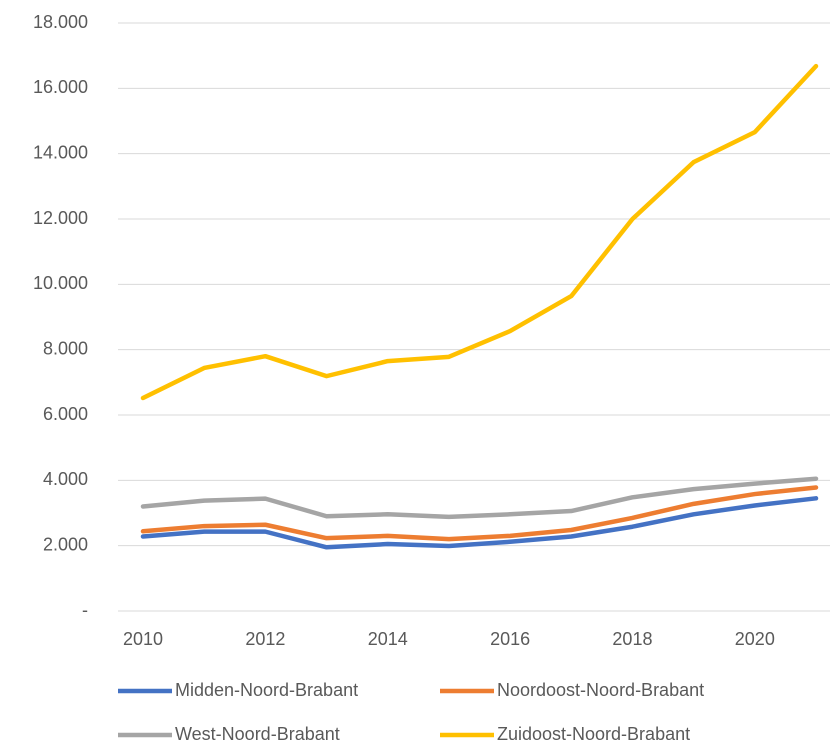 This screenshot has height=745, width=831. What do you see at coordinates (60, 283) in the screenshot?
I see `y-tick-label: 10.000` at bounding box center [60, 283].